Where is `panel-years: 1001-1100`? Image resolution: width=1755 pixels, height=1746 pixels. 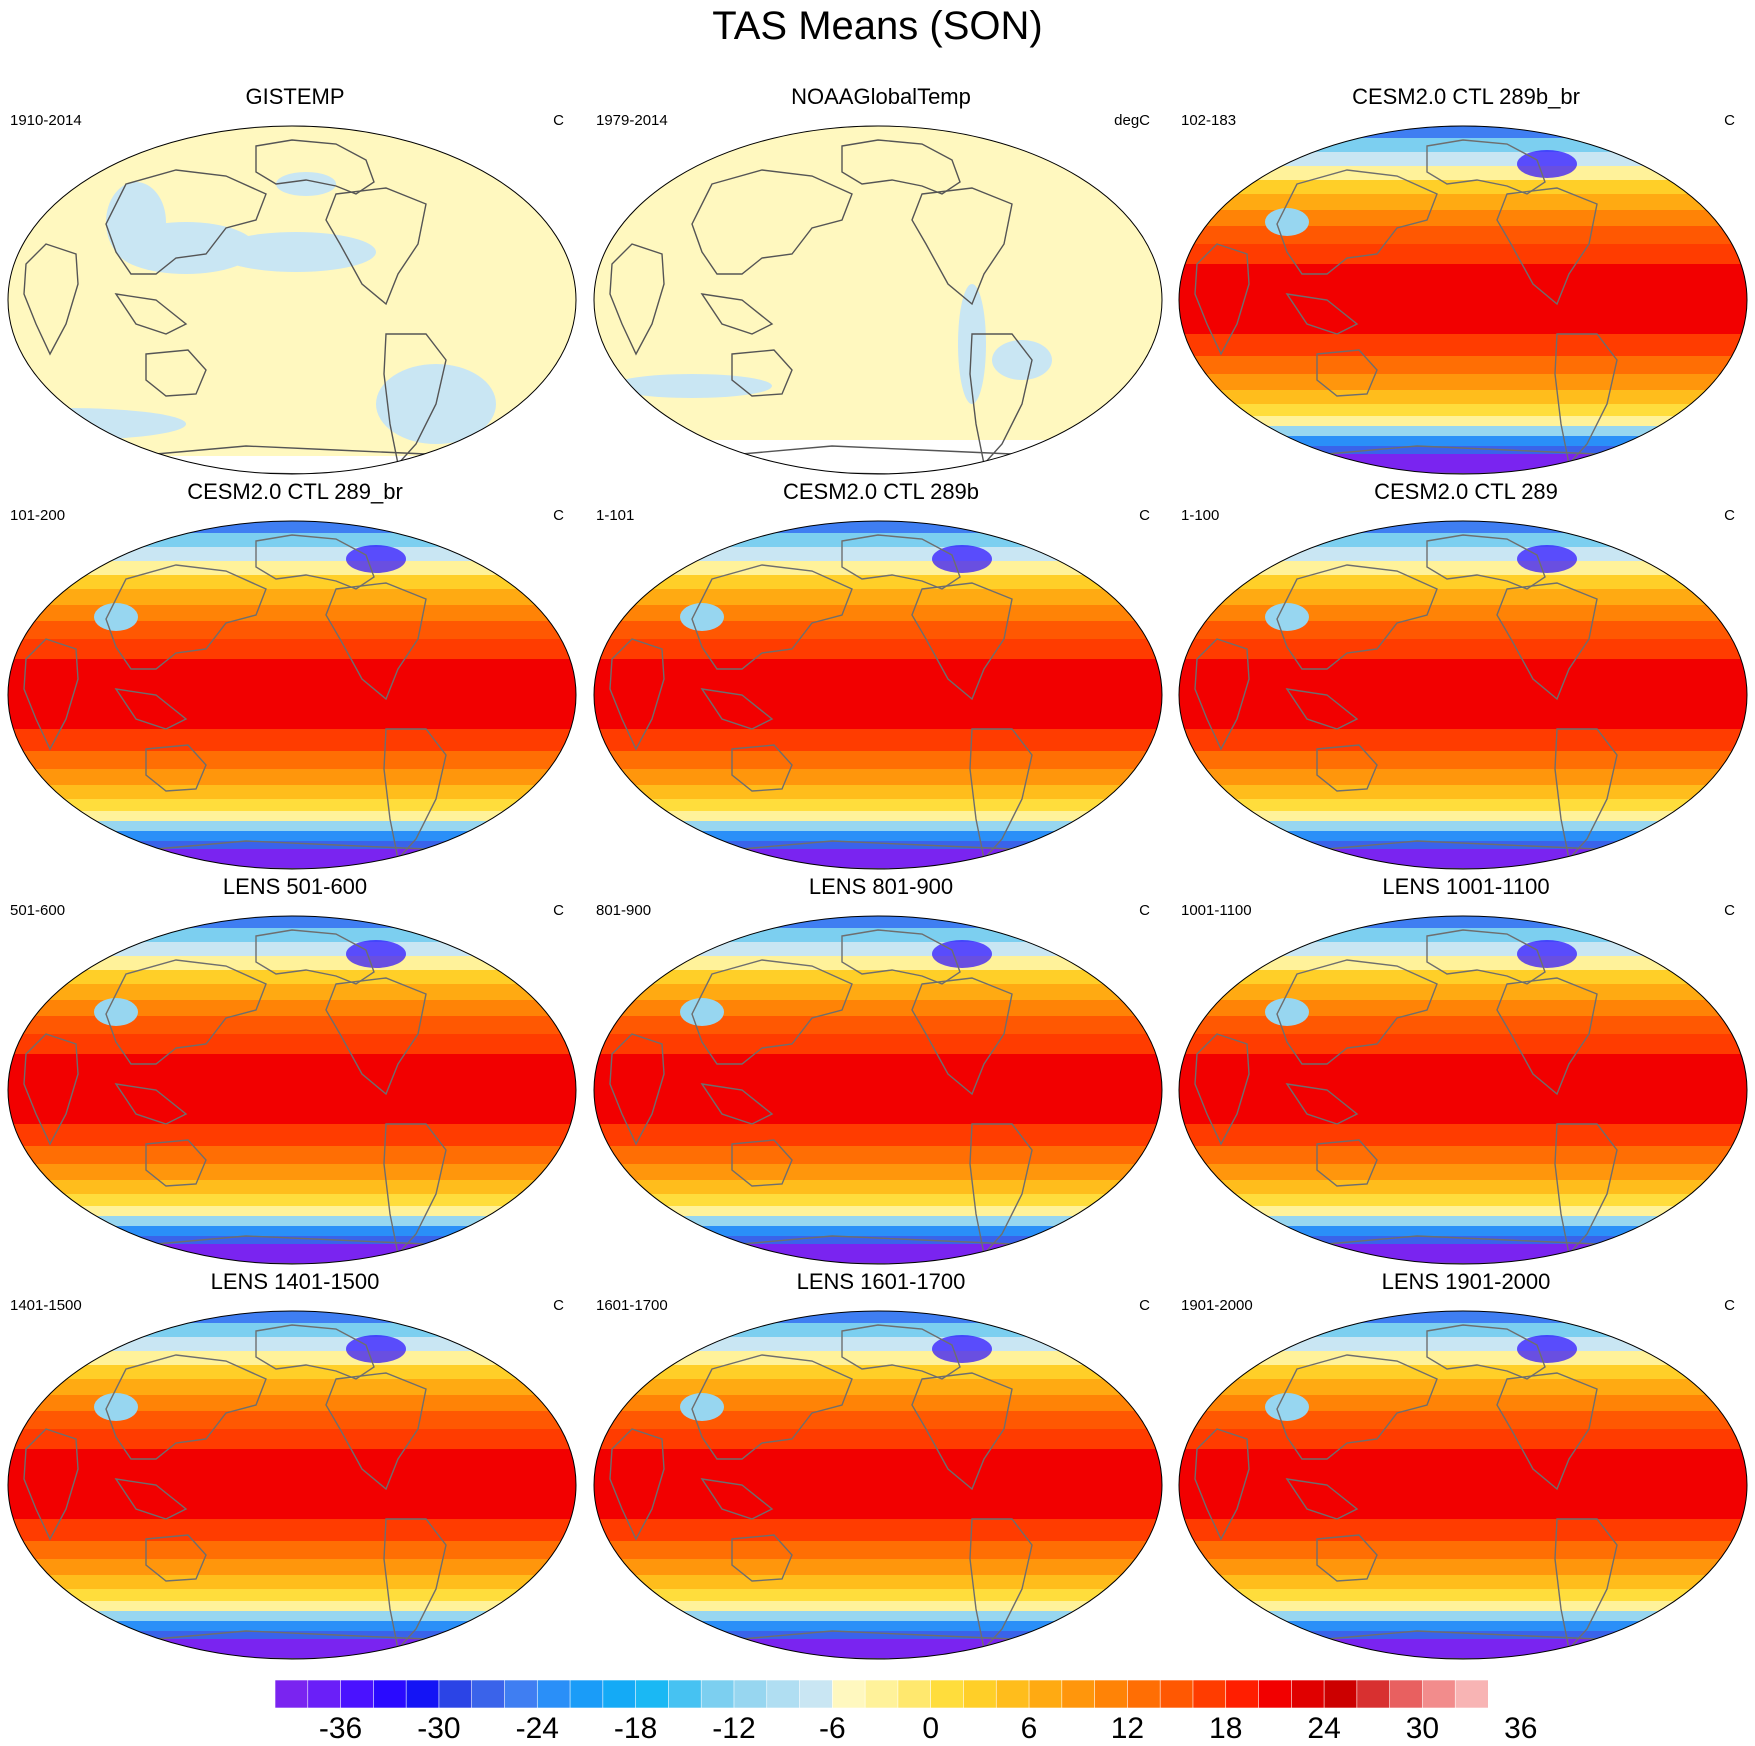 panel-years: 1001-1100 is located at coordinates (1216, 910).